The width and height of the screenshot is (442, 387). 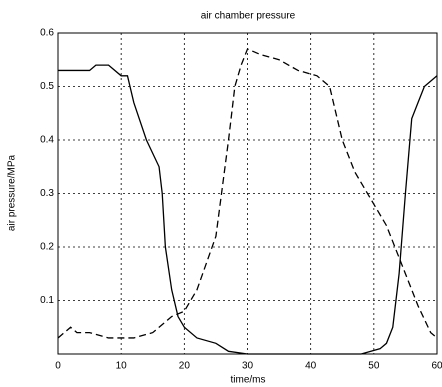 I want to click on x-tick-label: 0, so click(x=58, y=366).